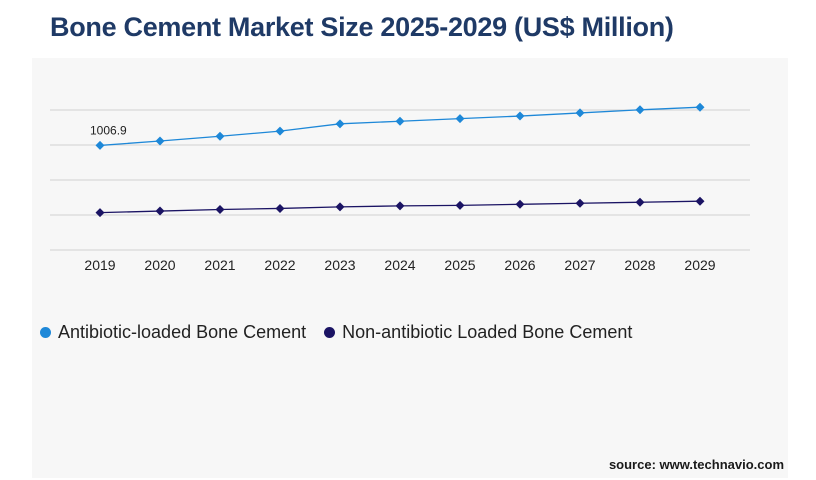  I want to click on x-tick-label: 2024, so click(399, 265).